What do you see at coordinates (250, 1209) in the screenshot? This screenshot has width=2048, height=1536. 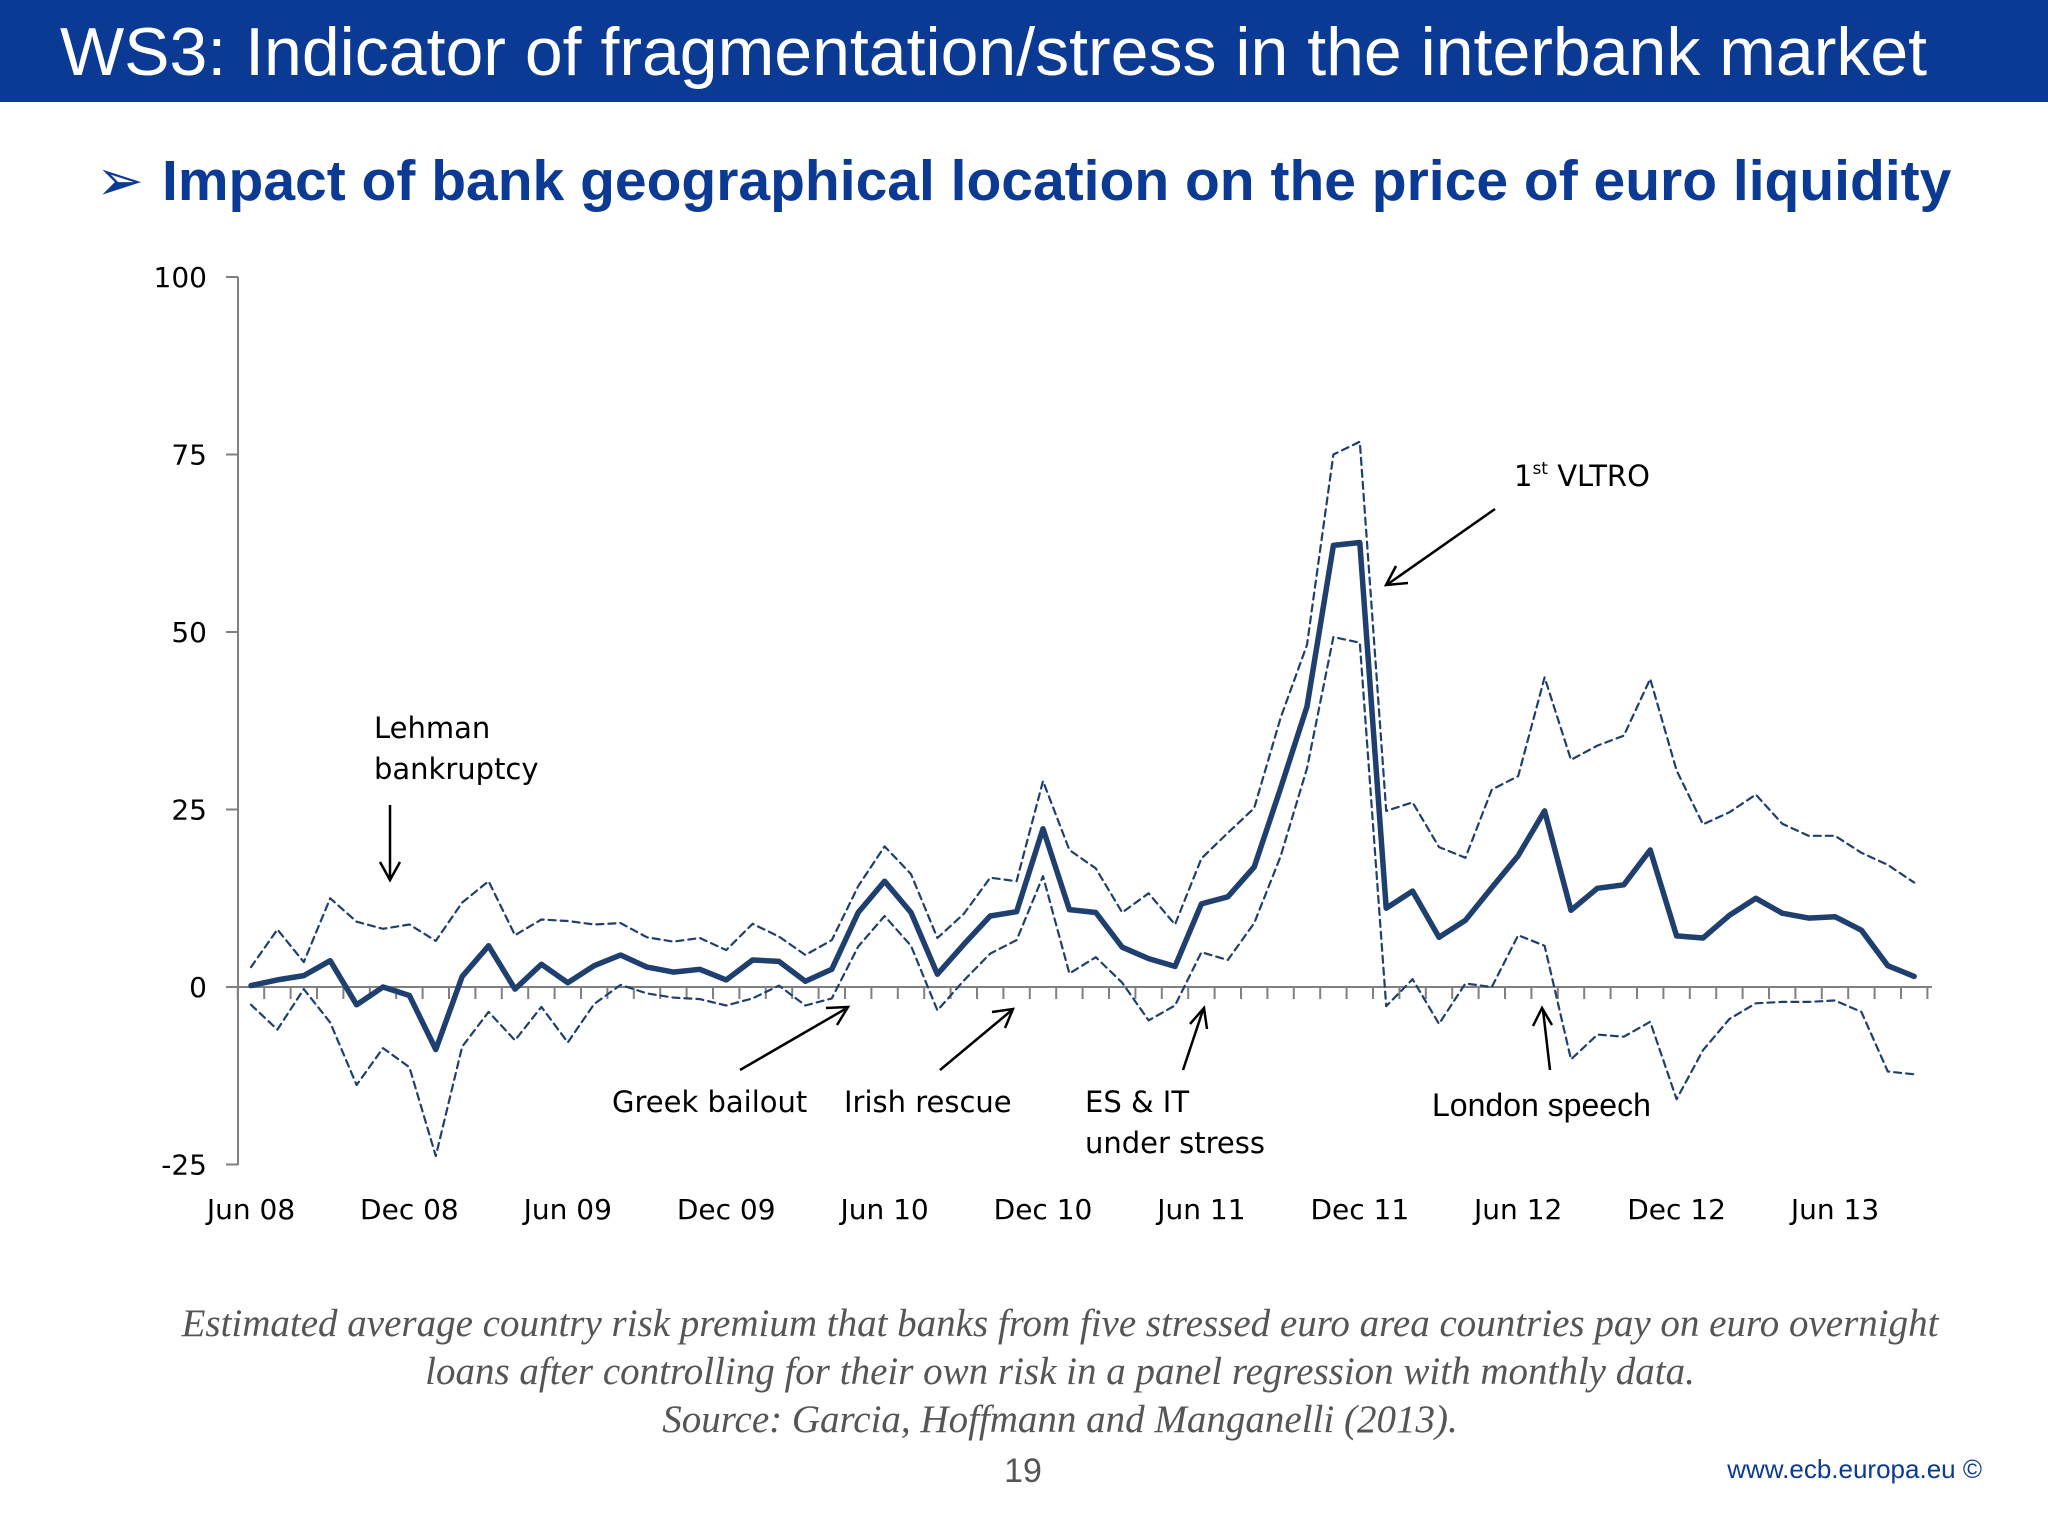 I see `x-tick-label: Jun 08` at bounding box center [250, 1209].